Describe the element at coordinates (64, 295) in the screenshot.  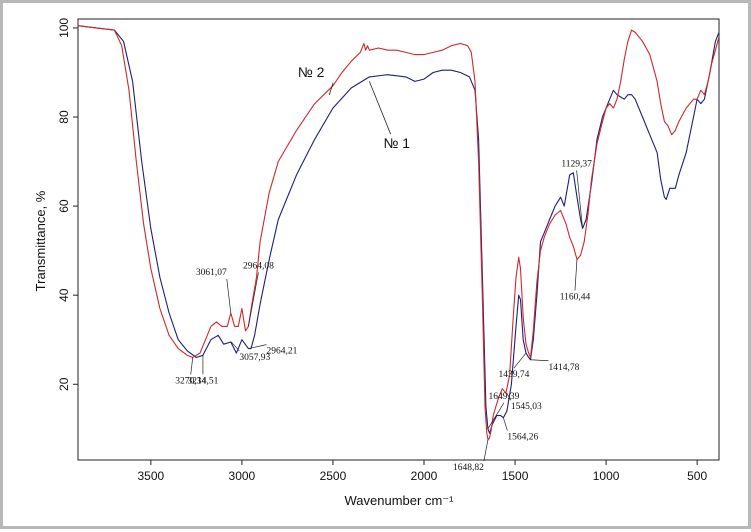
I see `y-tick-label: 40` at that location.